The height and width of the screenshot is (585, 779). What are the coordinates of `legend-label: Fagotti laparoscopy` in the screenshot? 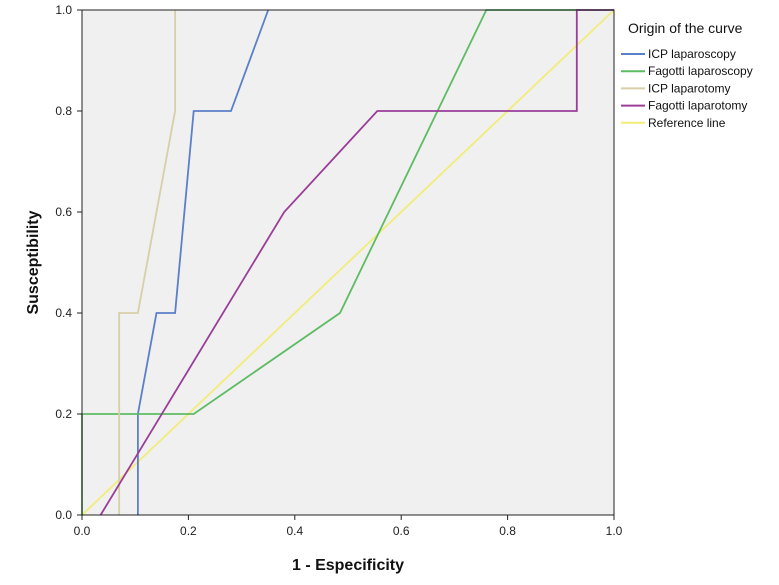 It's located at (700, 71).